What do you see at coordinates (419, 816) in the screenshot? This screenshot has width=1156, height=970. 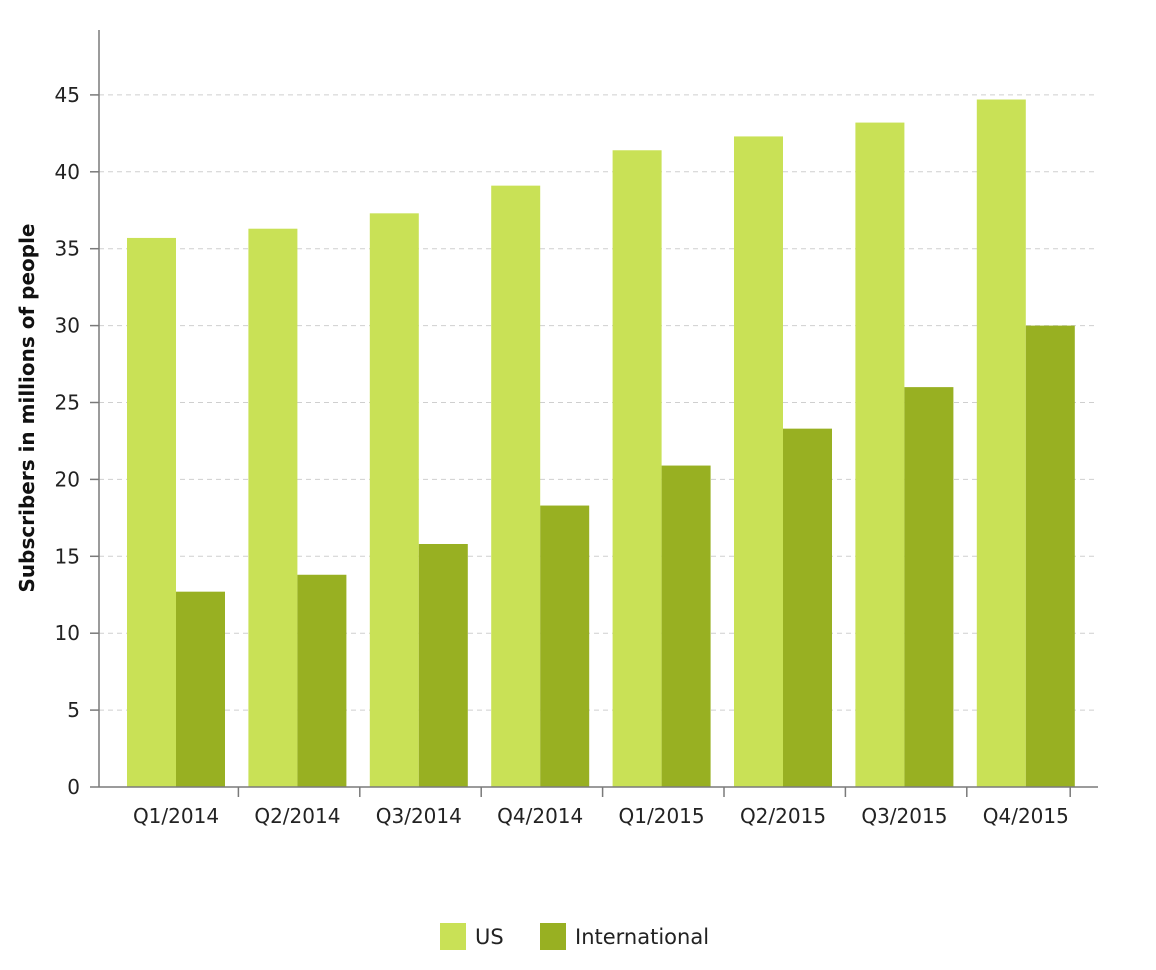 I see `x-tick-label: Q3/2014` at bounding box center [419, 816].